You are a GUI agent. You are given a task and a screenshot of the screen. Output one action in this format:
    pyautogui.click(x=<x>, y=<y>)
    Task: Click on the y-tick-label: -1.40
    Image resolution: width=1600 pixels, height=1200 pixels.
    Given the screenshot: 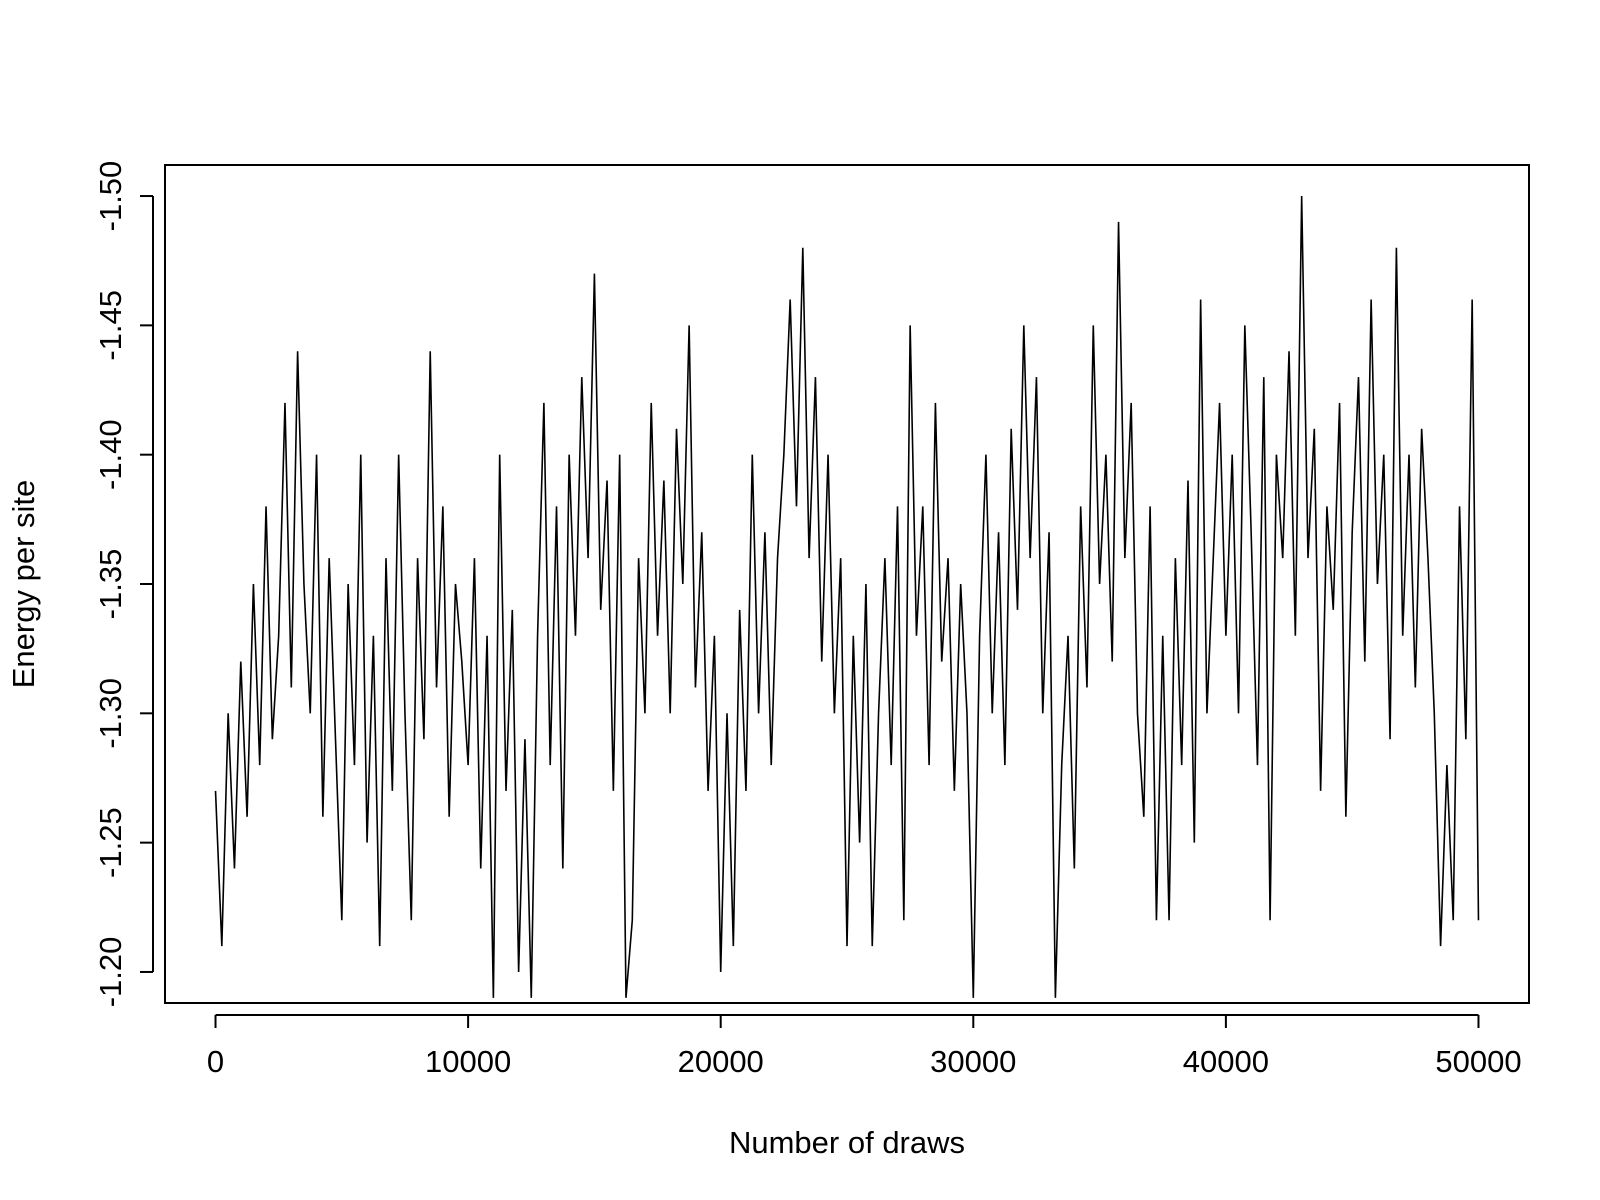 What is the action you would take?
    pyautogui.click(x=110, y=454)
    